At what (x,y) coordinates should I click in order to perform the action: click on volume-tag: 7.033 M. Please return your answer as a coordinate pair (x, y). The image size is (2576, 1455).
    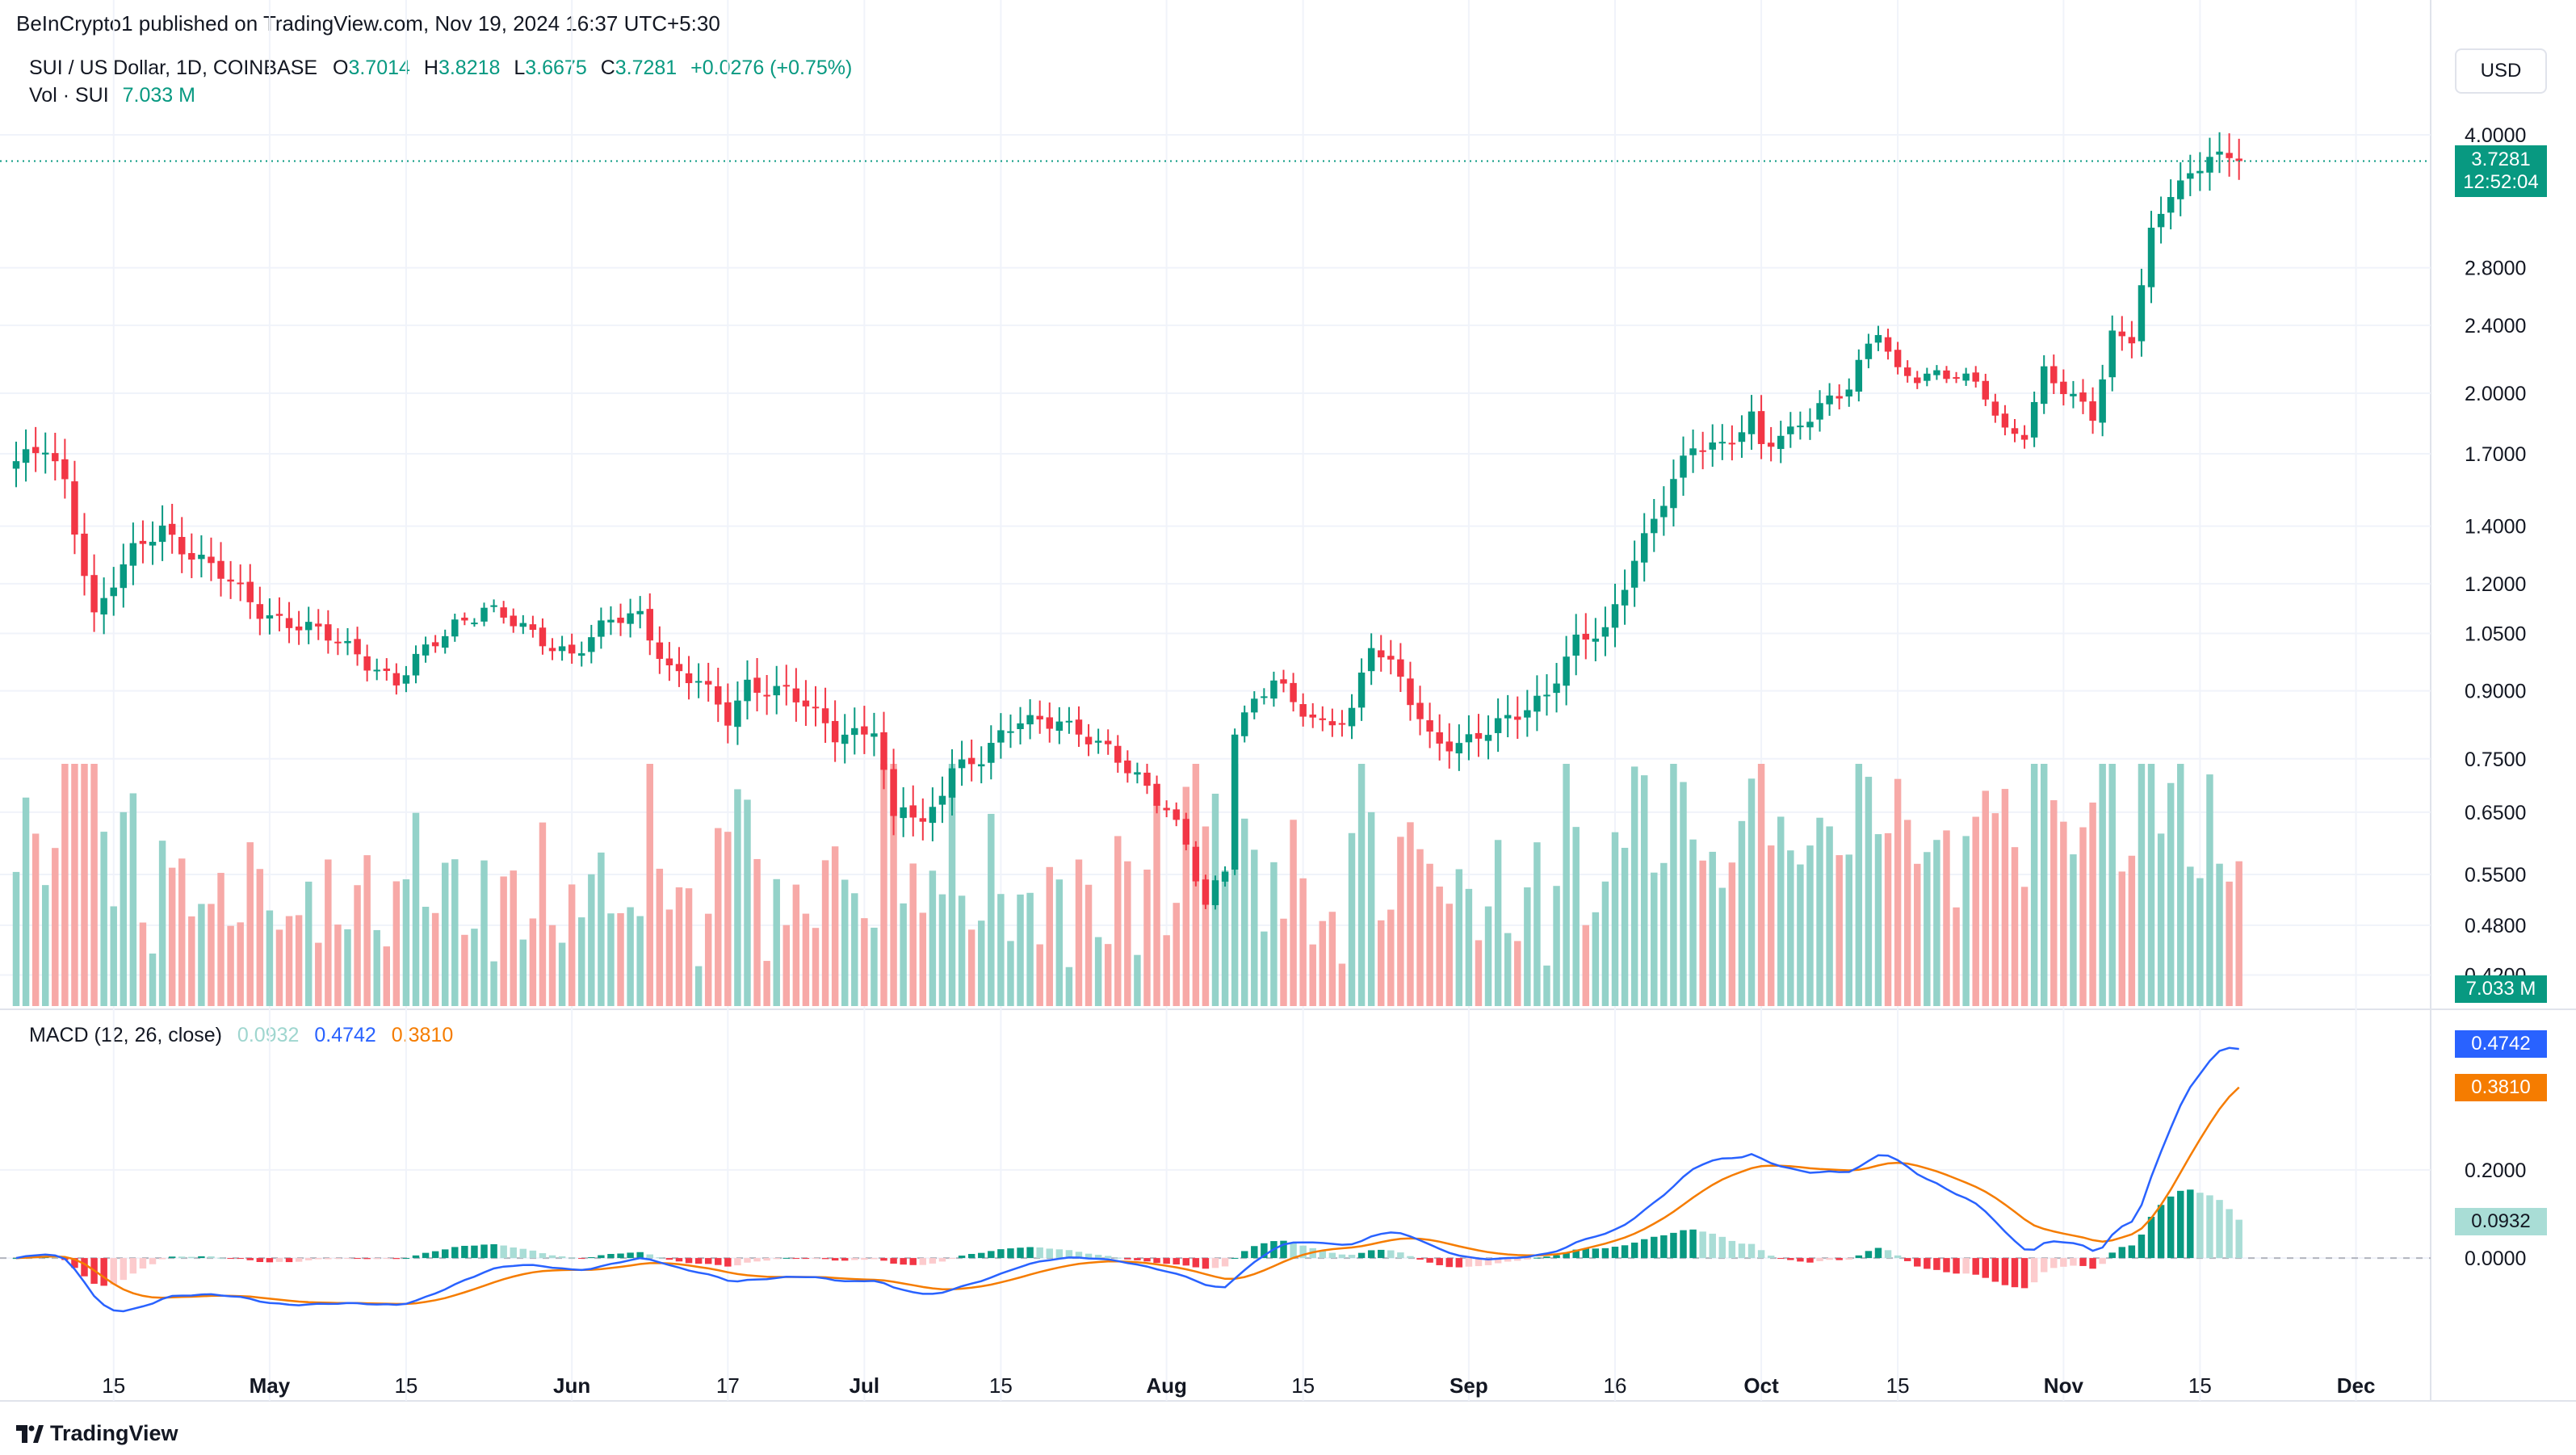
    Looking at the image, I should click on (2501, 989).